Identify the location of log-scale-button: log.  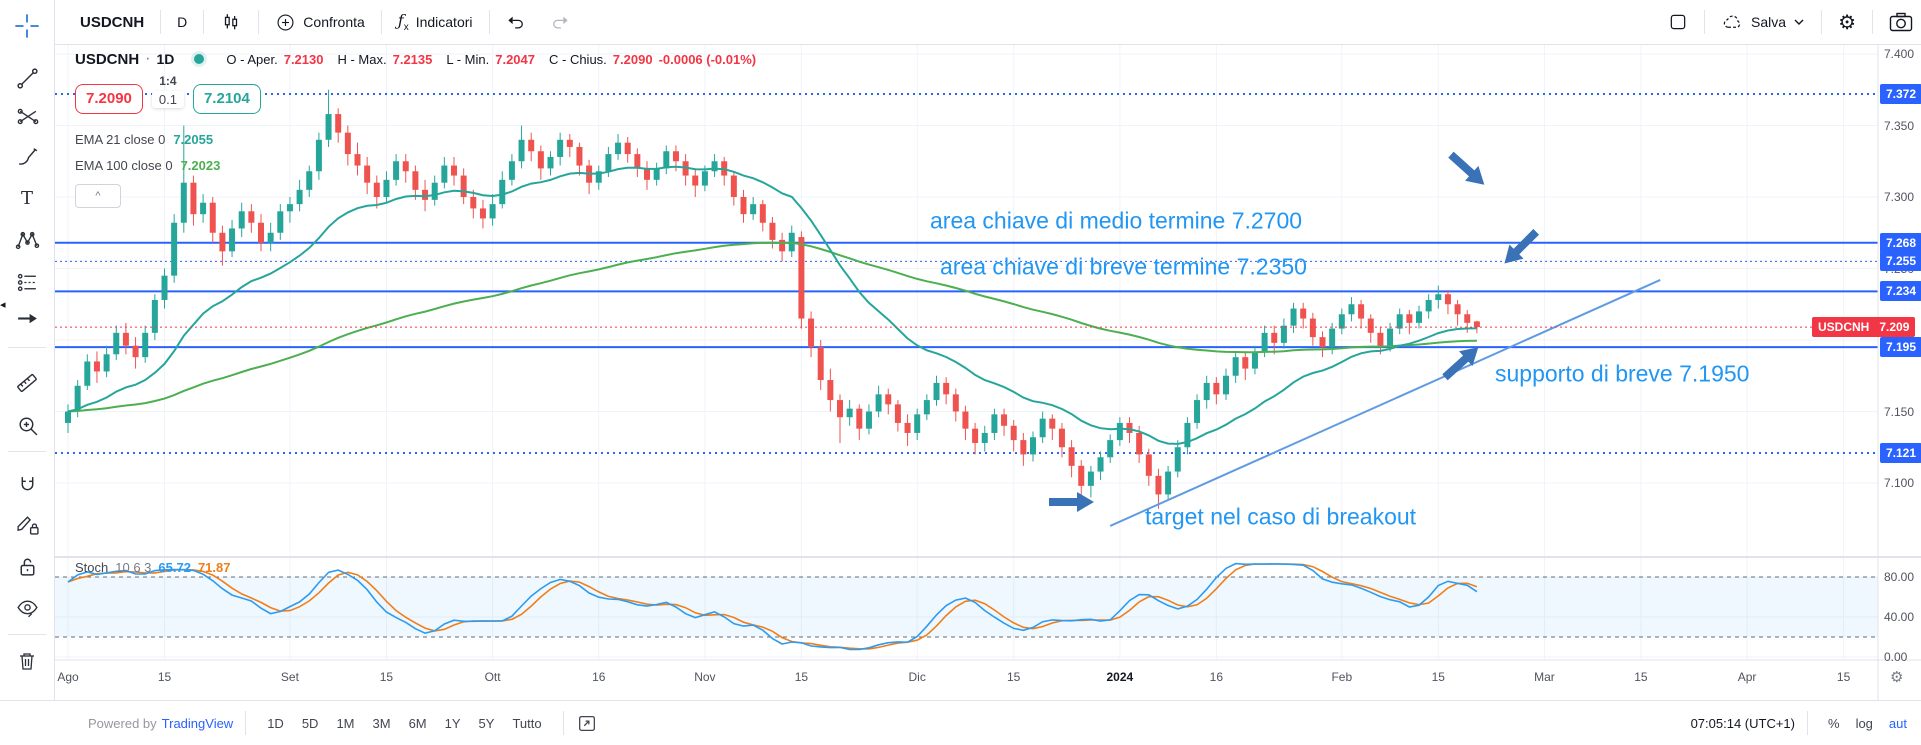
(1864, 723).